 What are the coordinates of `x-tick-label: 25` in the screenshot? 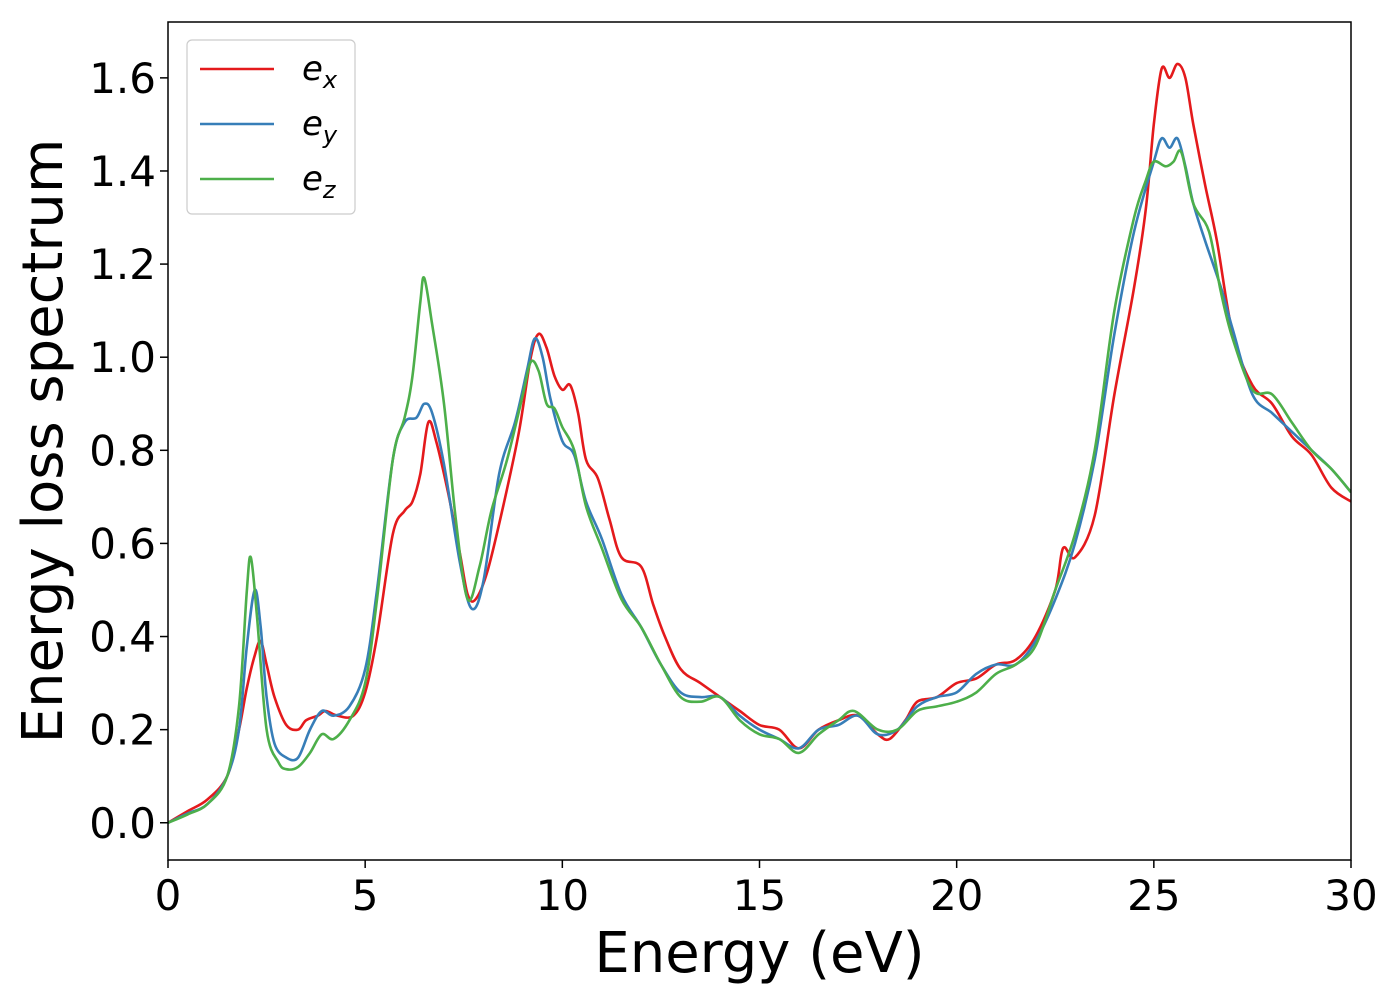 It's located at (1153, 895).